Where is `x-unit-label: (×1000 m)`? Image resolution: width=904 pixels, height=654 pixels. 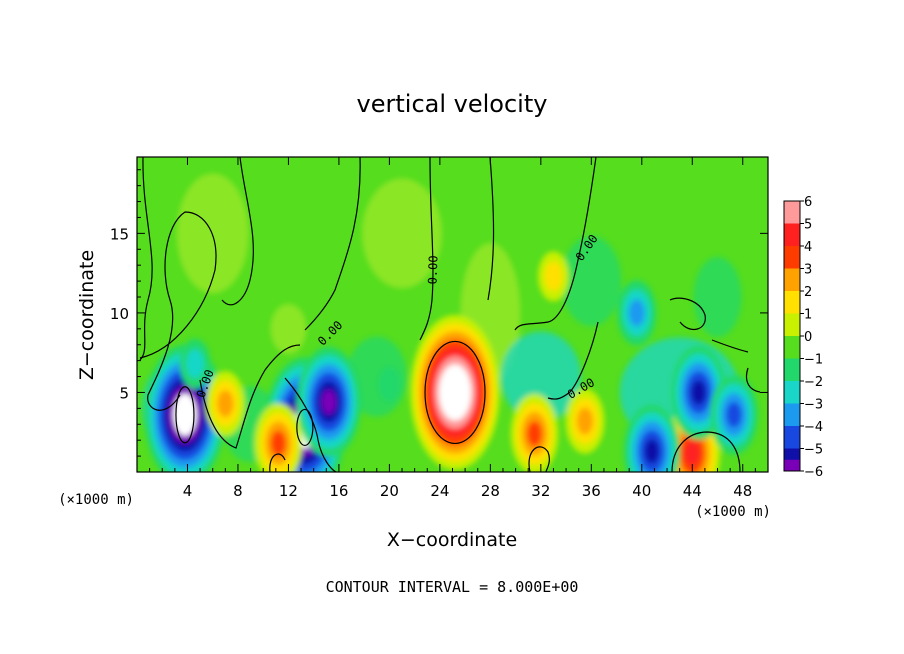 x-unit-label: (×1000 m) is located at coordinates (733, 512).